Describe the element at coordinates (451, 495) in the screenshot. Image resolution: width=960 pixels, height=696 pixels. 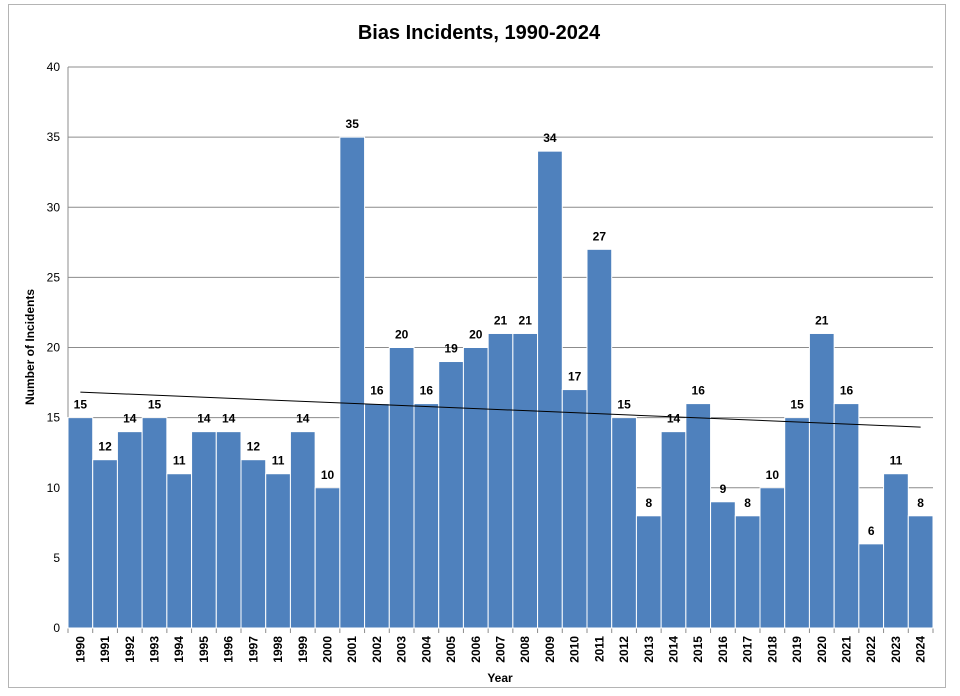
I see `bar-2005` at that location.